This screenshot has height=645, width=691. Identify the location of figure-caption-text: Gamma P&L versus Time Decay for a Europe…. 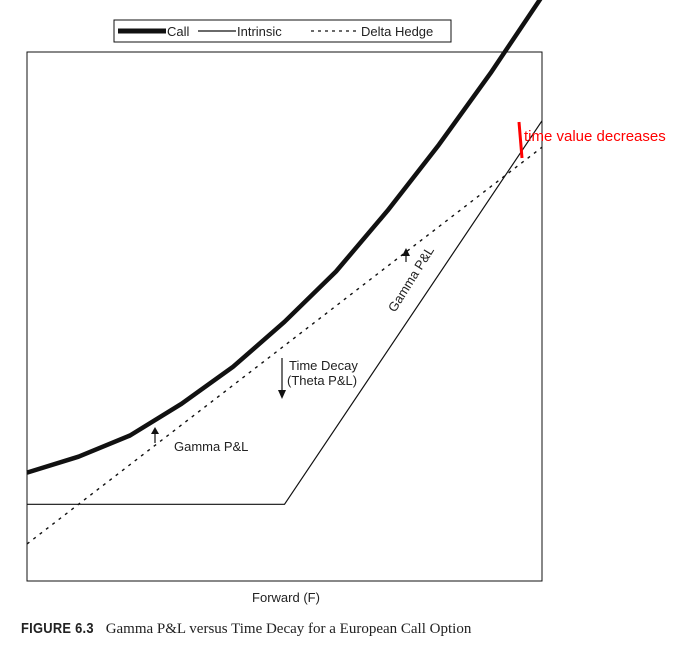
(288, 629).